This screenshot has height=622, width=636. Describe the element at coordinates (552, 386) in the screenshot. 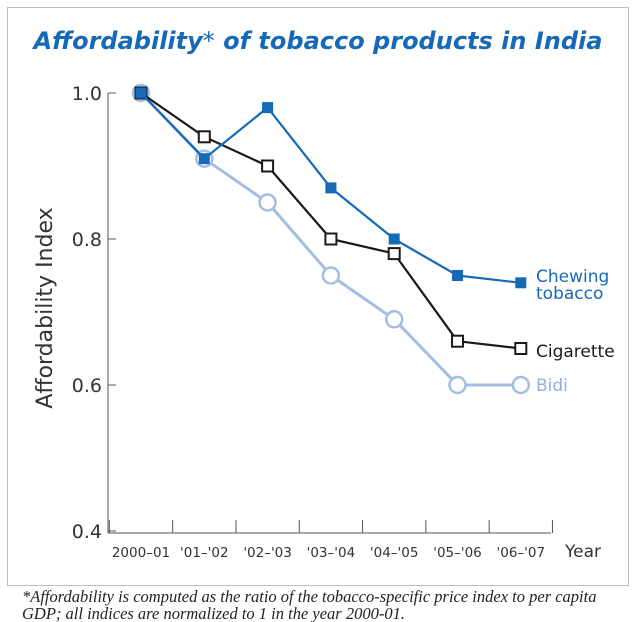

I see `series-label: Bidi` at that location.